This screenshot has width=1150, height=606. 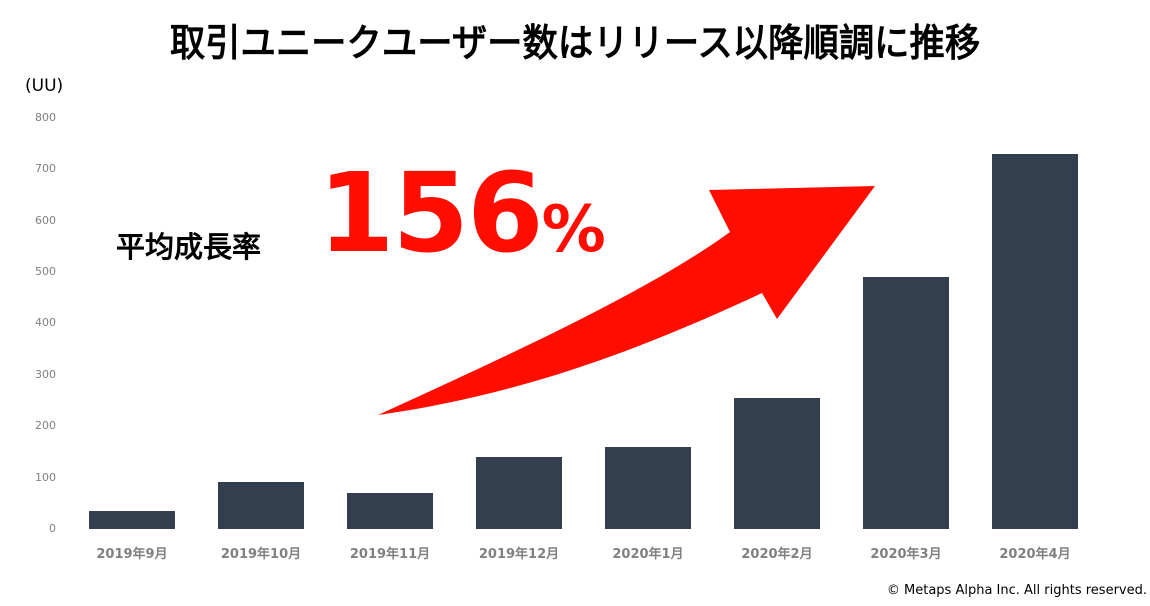 What do you see at coordinates (189, 247) in the screenshot?
I see `average-growth-rate-label: 平均成長率` at bounding box center [189, 247].